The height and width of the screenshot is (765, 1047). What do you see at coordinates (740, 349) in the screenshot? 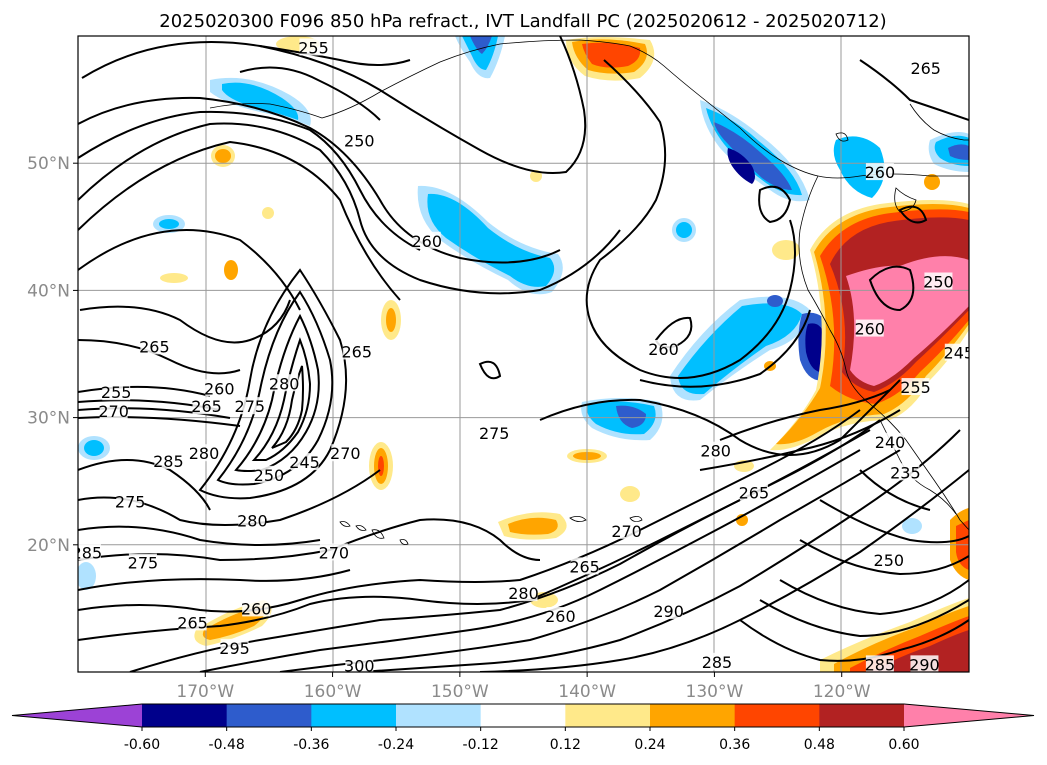
I see `shade-central-blue` at bounding box center [740, 349].